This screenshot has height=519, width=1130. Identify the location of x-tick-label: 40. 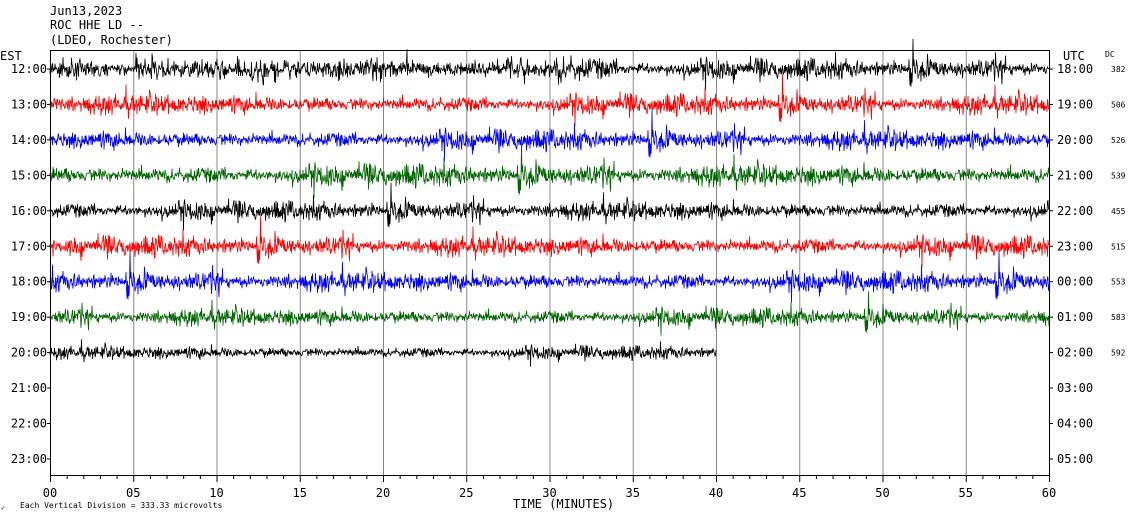
(716, 493).